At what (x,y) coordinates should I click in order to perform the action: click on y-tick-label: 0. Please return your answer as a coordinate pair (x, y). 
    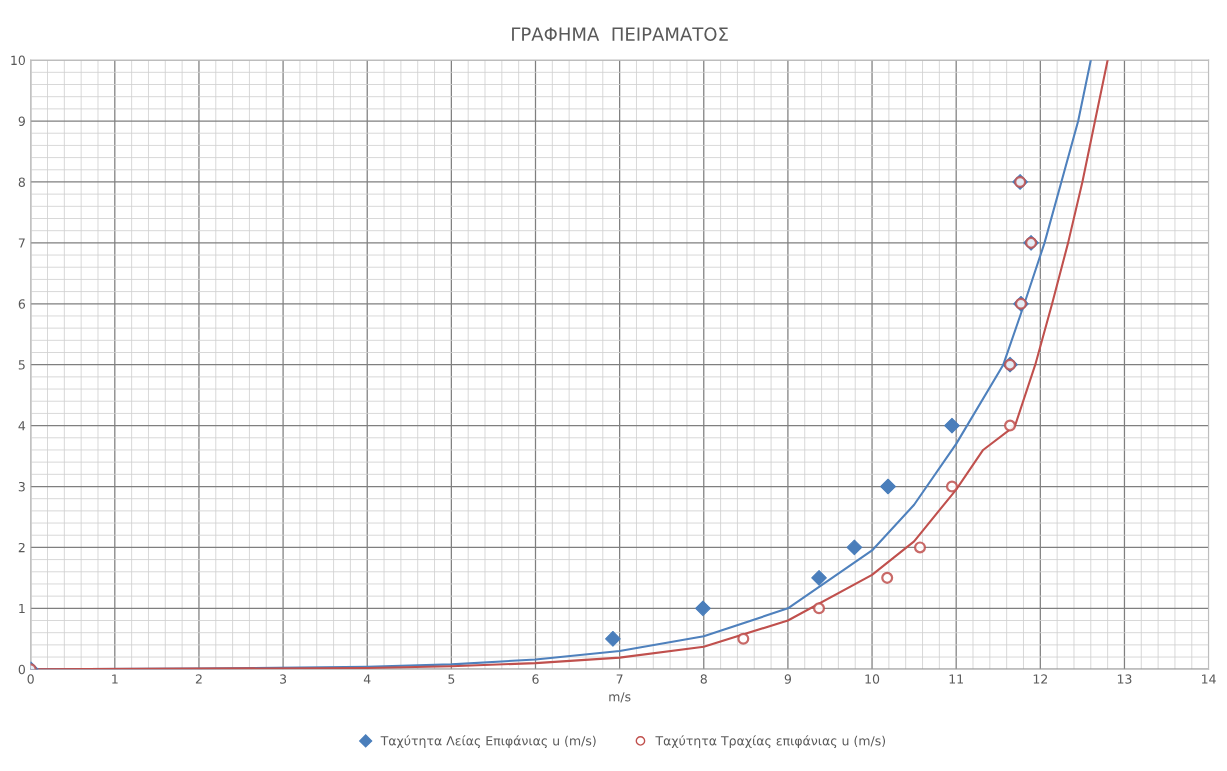
    Looking at the image, I should click on (21, 669).